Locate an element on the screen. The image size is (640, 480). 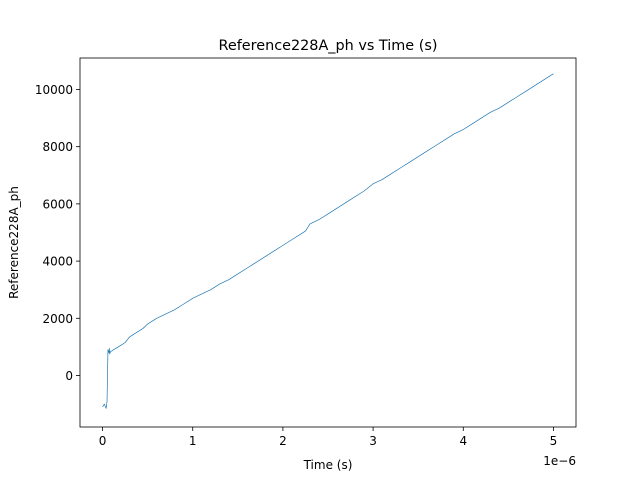
x-tick-label: 3 is located at coordinates (373, 441).